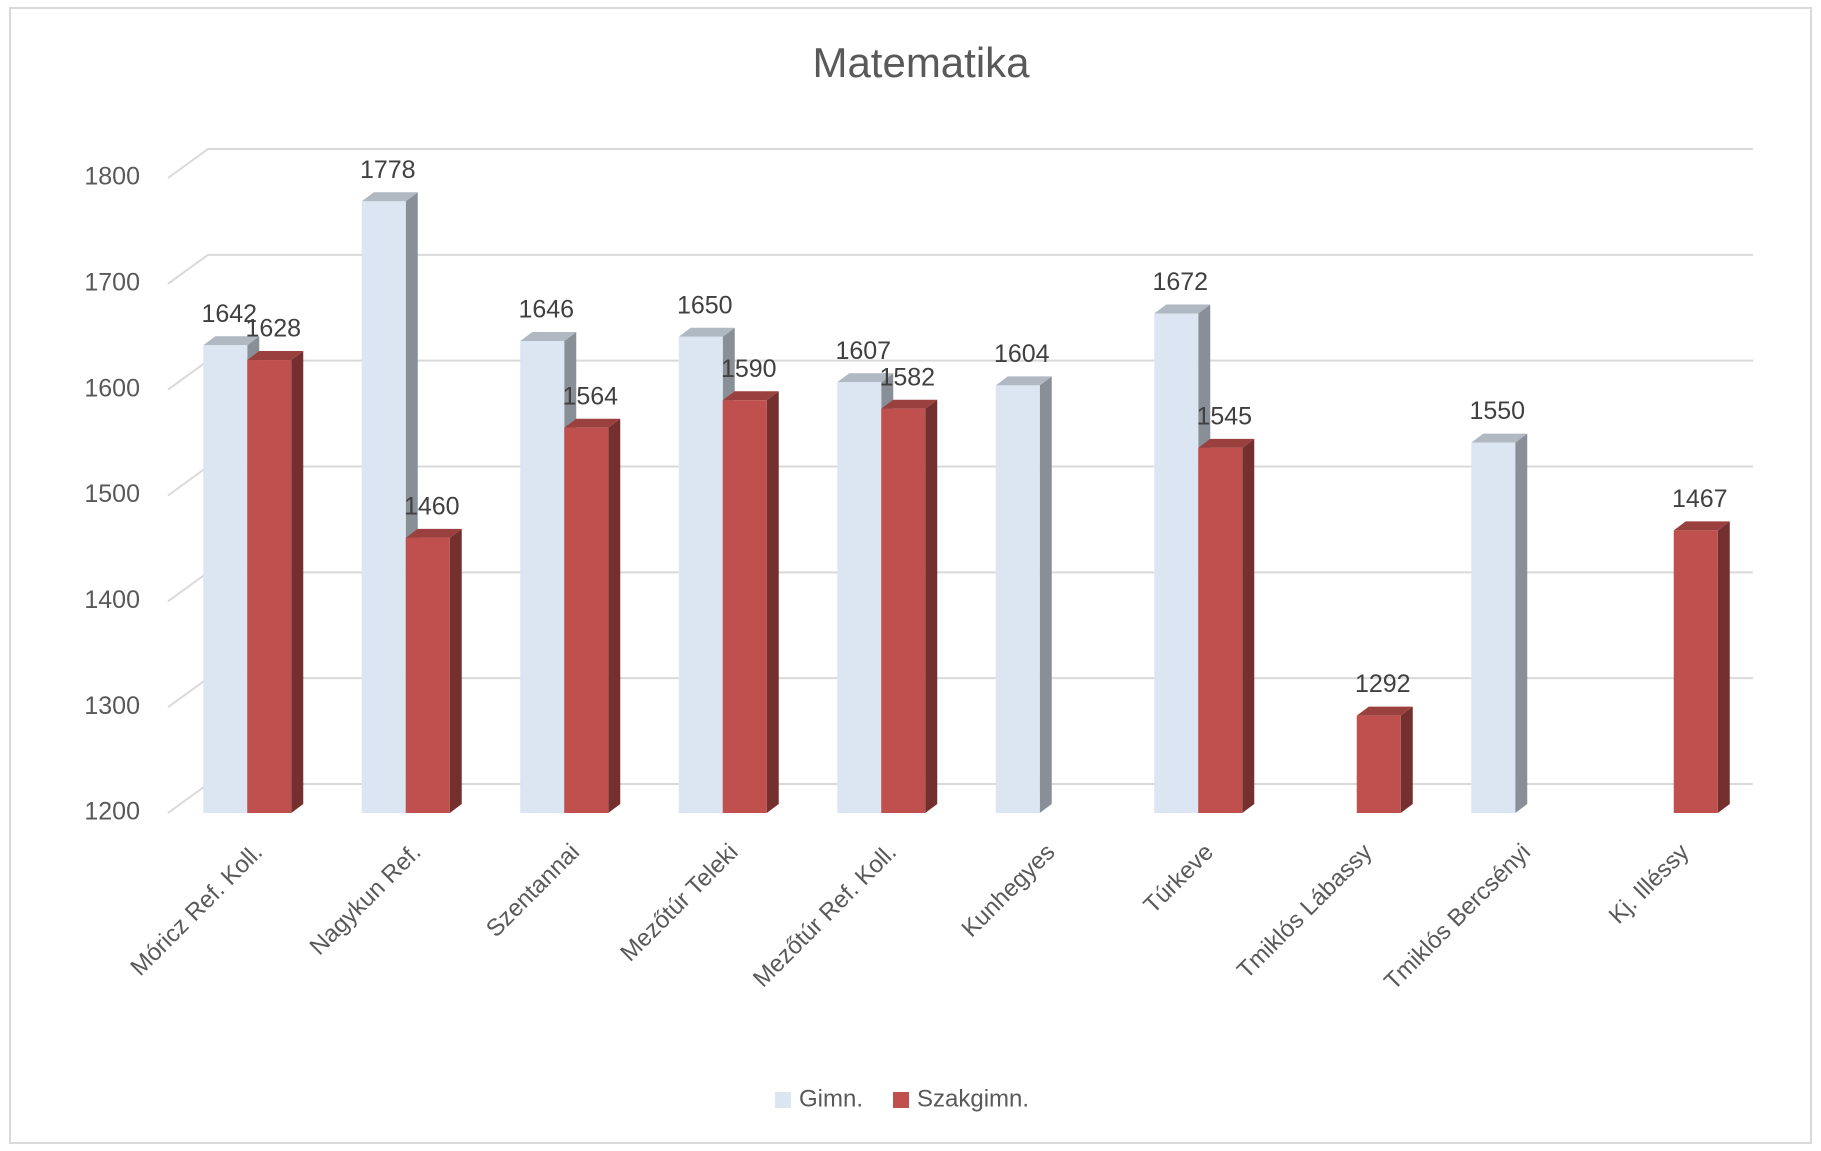  I want to click on legend-label: Szakgimn., so click(973, 1098).